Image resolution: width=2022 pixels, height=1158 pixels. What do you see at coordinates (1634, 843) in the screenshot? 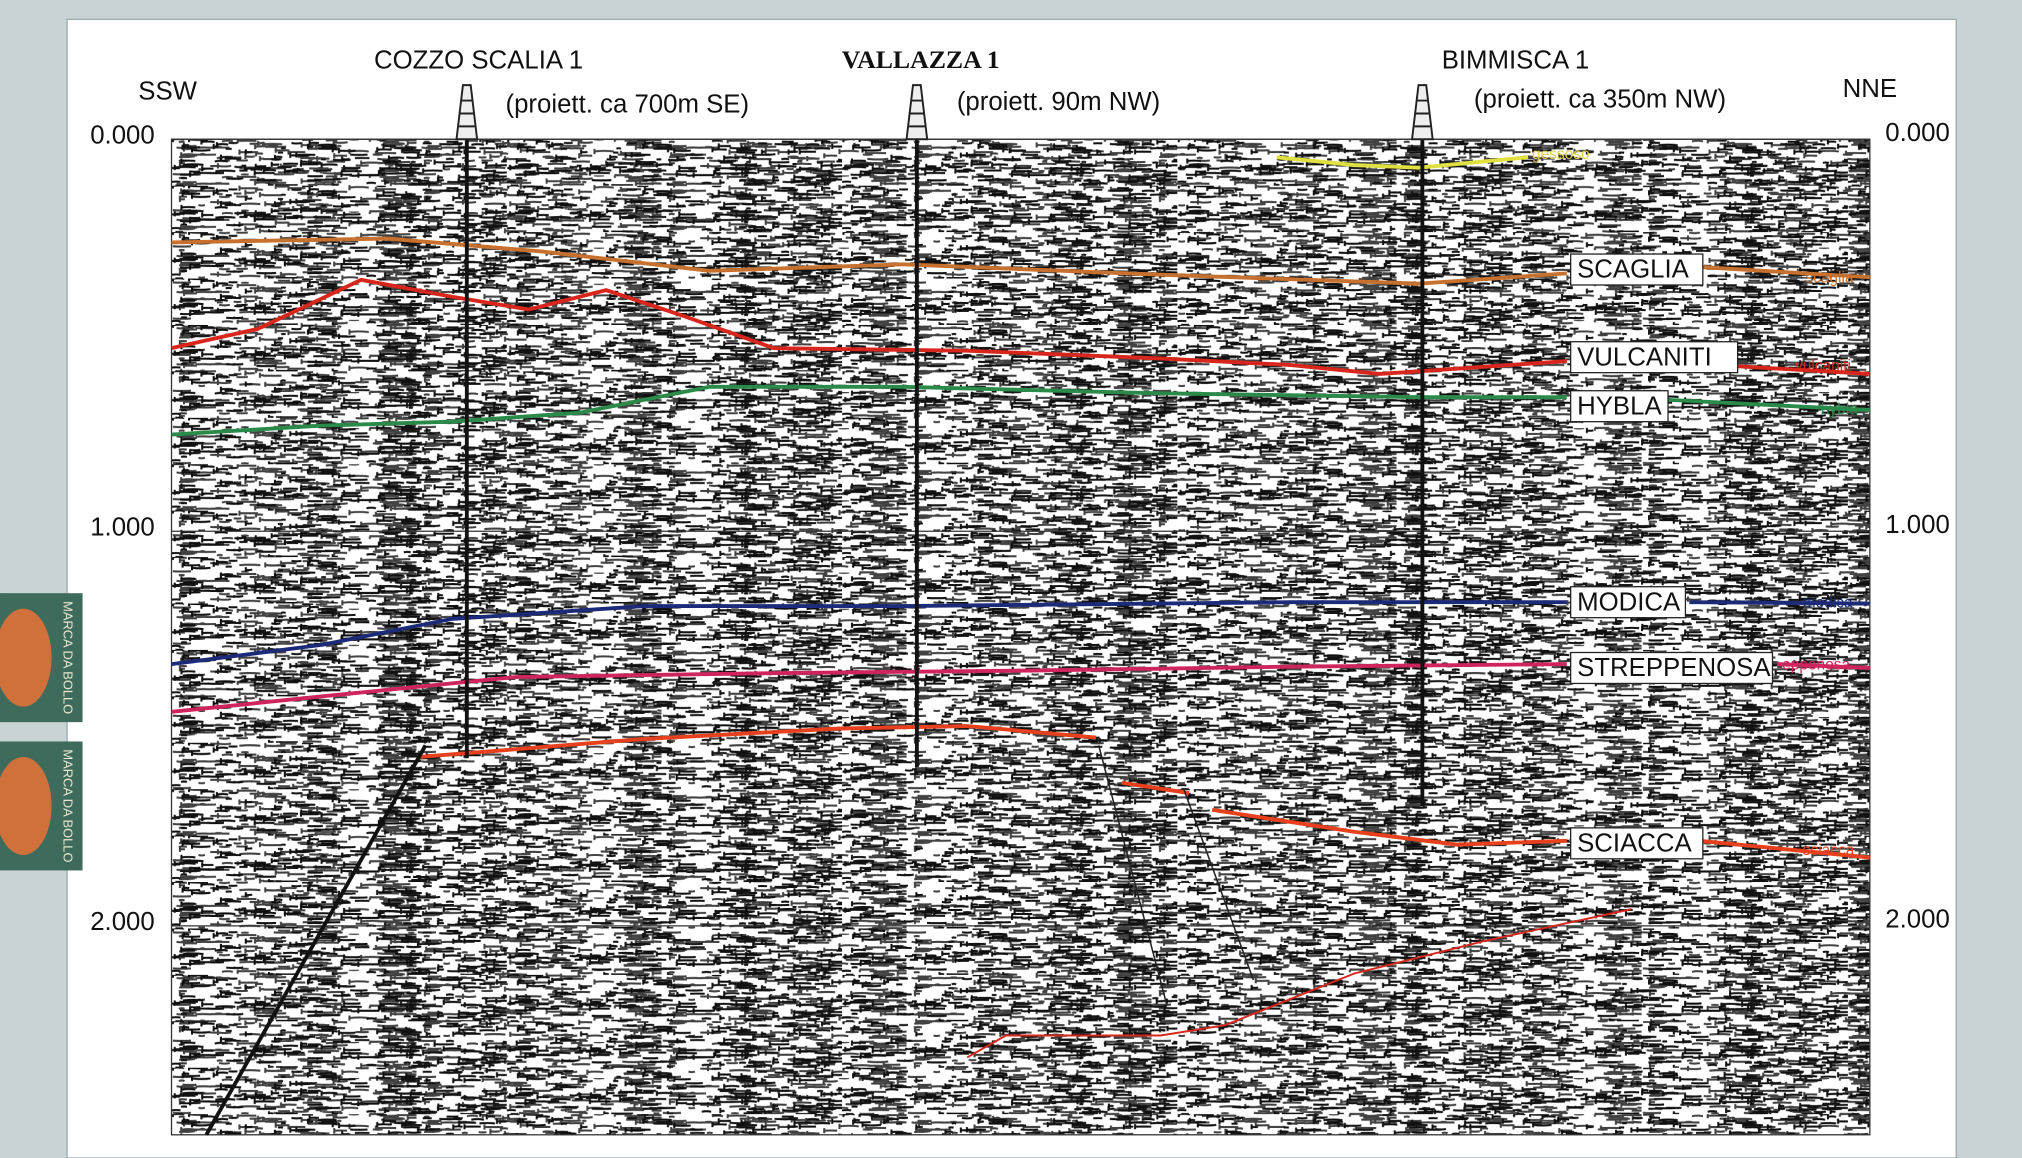
I see `horizon-label: SCIACCA` at bounding box center [1634, 843].